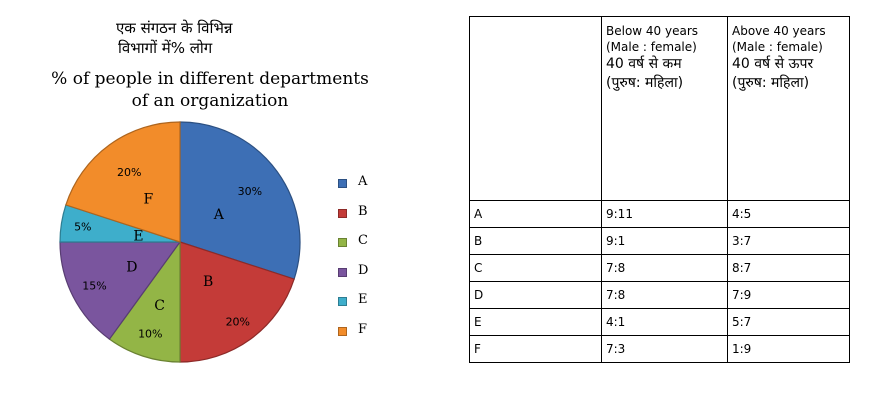 This screenshot has width=871, height=401. I want to click on legend-swatch-c, so click(342, 242).